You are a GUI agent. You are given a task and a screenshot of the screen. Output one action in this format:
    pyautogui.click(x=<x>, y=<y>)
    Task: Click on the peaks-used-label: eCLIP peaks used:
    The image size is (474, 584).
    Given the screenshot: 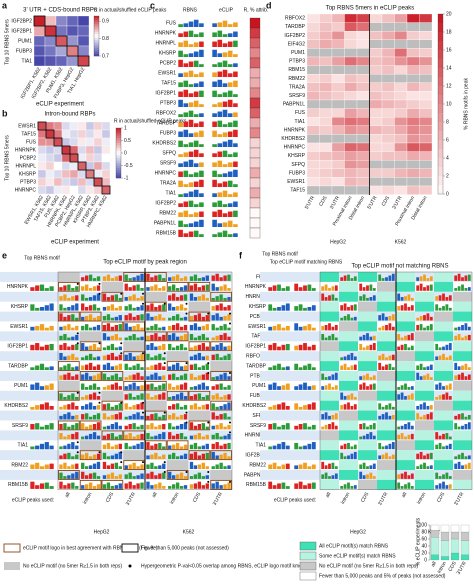 What is the action you would take?
    pyautogui.click(x=33, y=500)
    